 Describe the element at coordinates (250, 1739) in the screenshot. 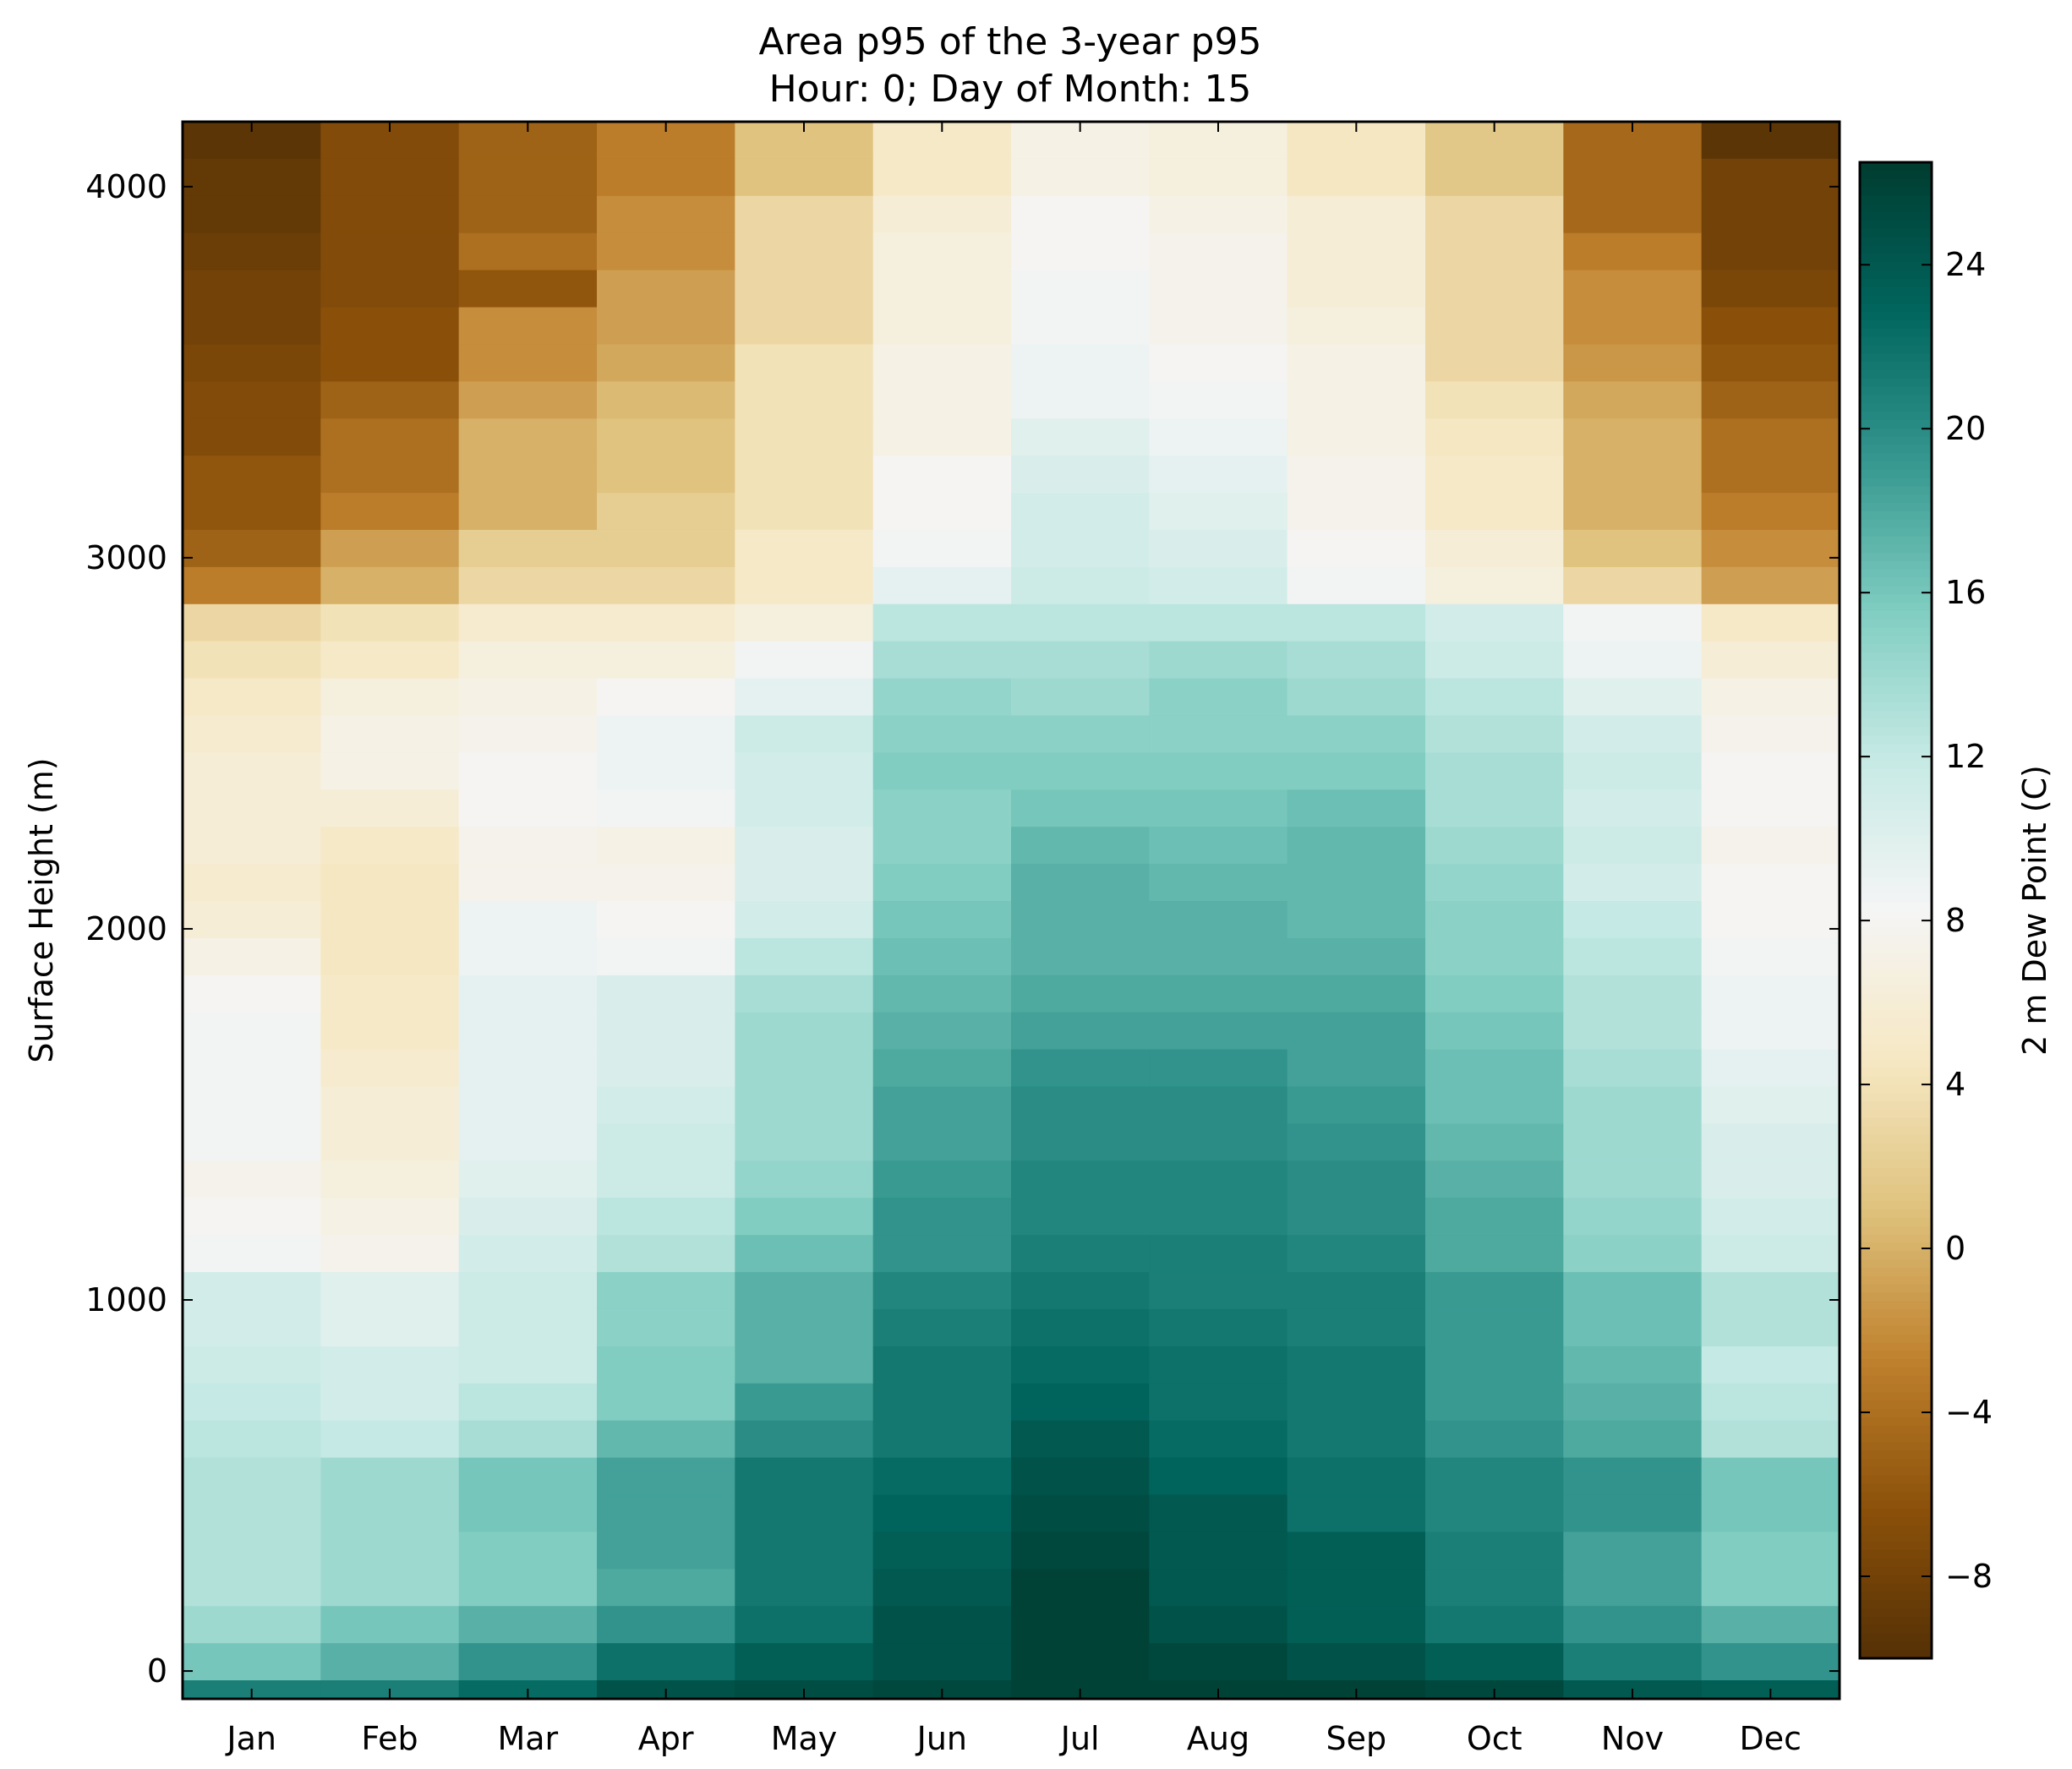

I see `x-tick-label: Jan` at that location.